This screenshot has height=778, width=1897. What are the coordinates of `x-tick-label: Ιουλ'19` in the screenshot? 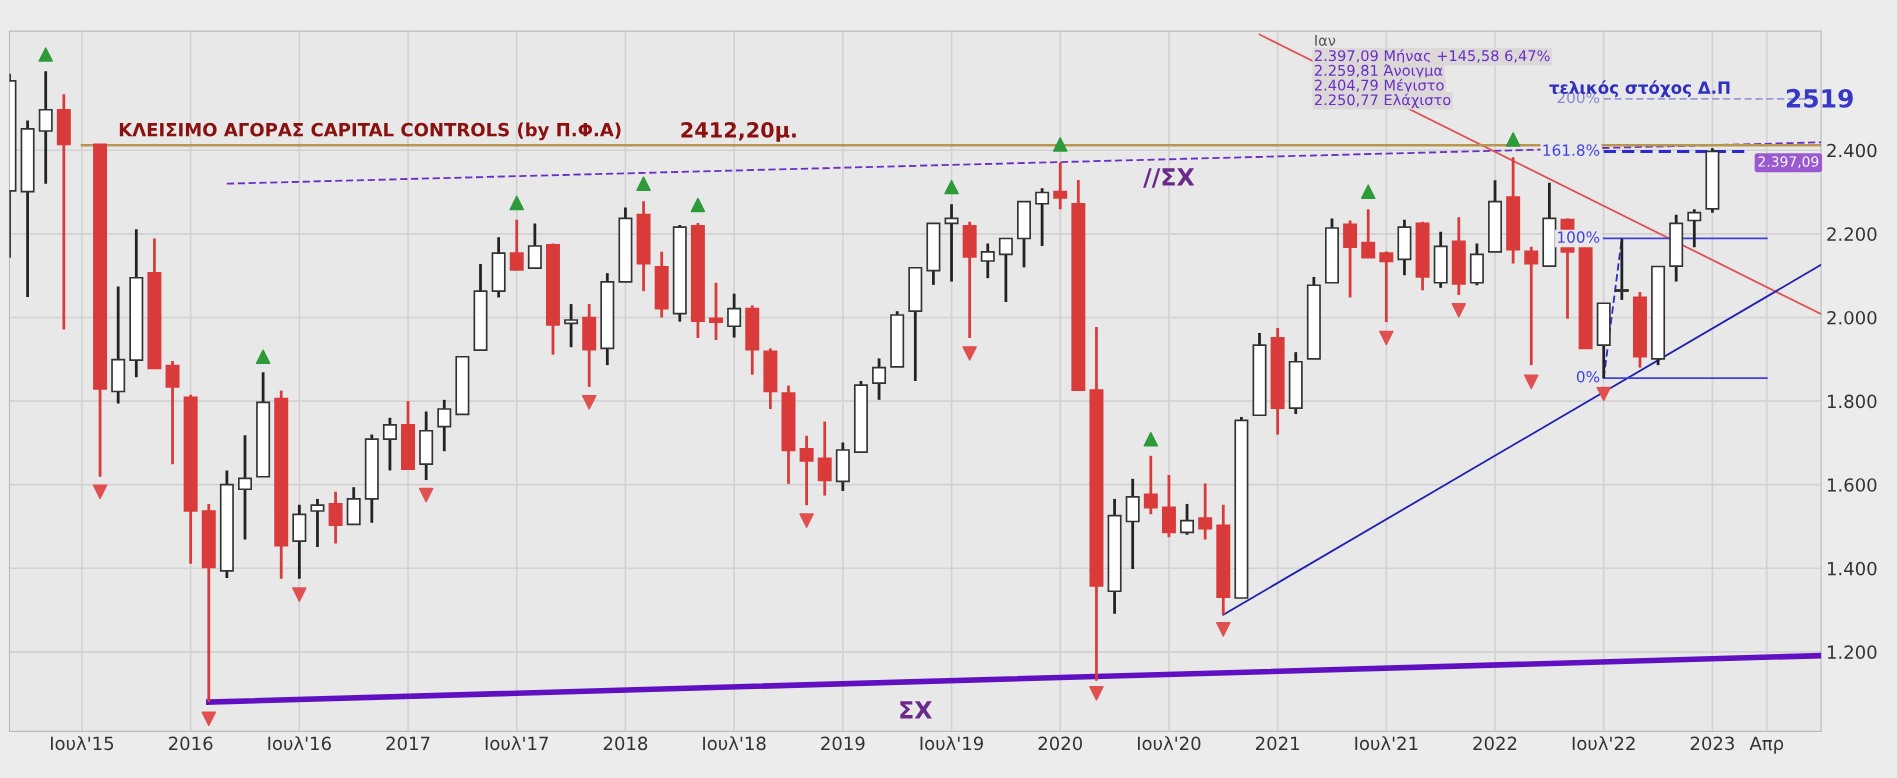 It's located at (951, 743).